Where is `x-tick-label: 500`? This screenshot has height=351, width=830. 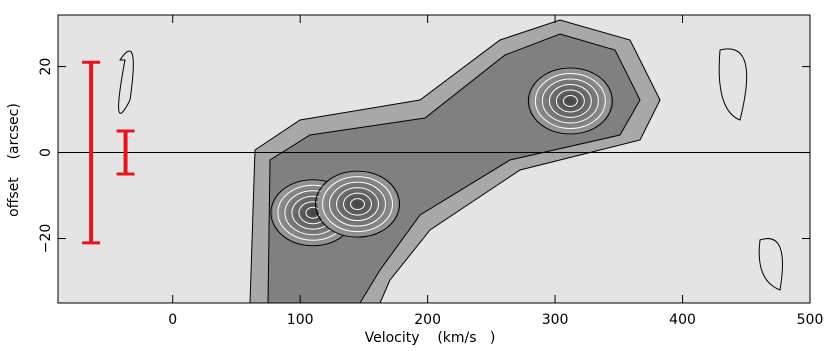
x-tick-label: 500 is located at coordinates (810, 320).